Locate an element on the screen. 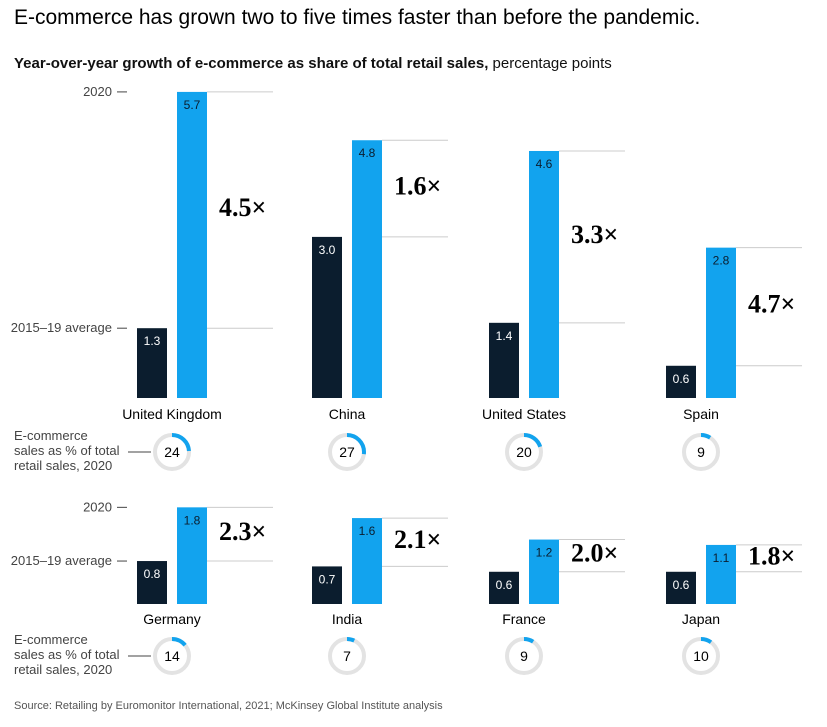 The image size is (827, 727). value-label-2020: 4.8 is located at coordinates (367, 153).